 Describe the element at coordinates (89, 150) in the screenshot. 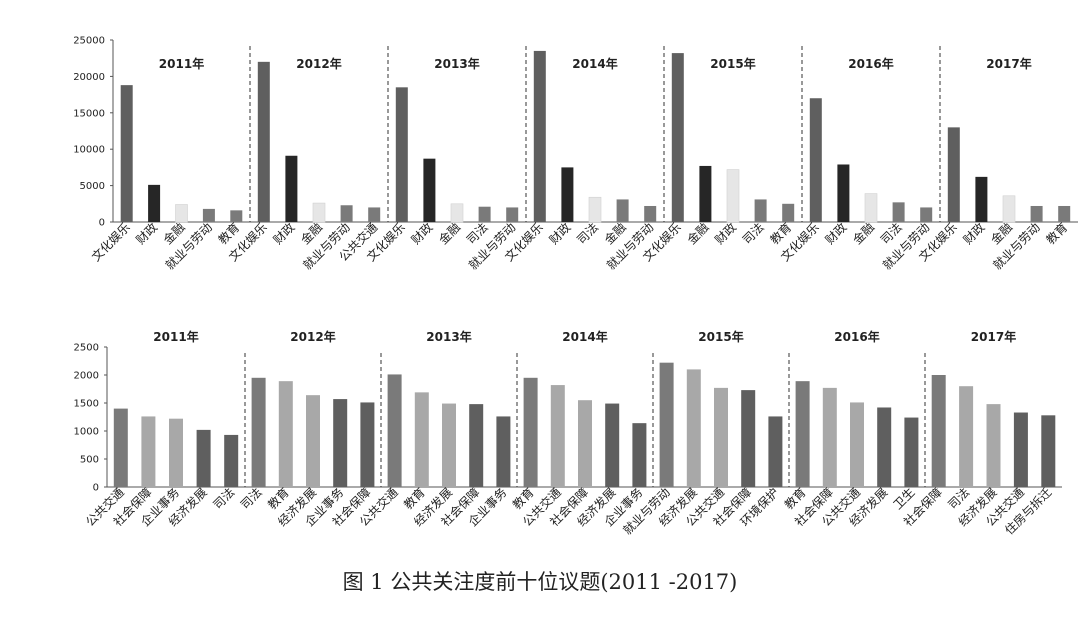

I see `y-tick-label: 10000` at that location.